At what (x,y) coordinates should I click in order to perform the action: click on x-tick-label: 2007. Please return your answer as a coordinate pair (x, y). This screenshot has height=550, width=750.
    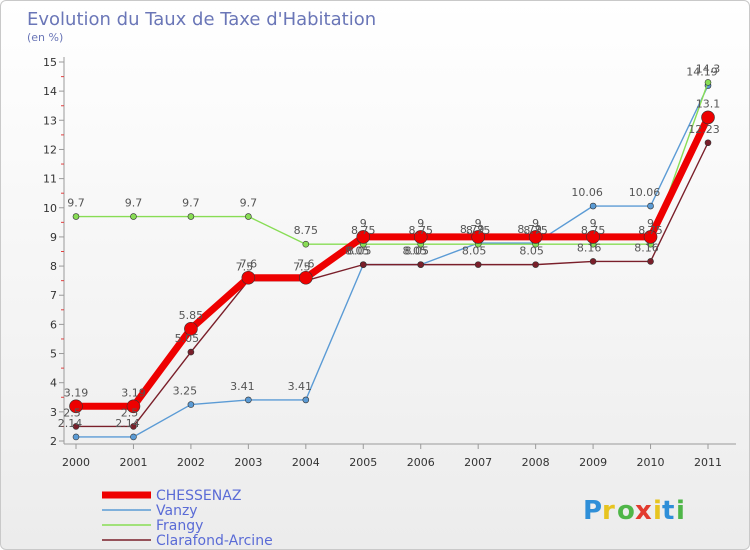
    Looking at the image, I should click on (478, 462).